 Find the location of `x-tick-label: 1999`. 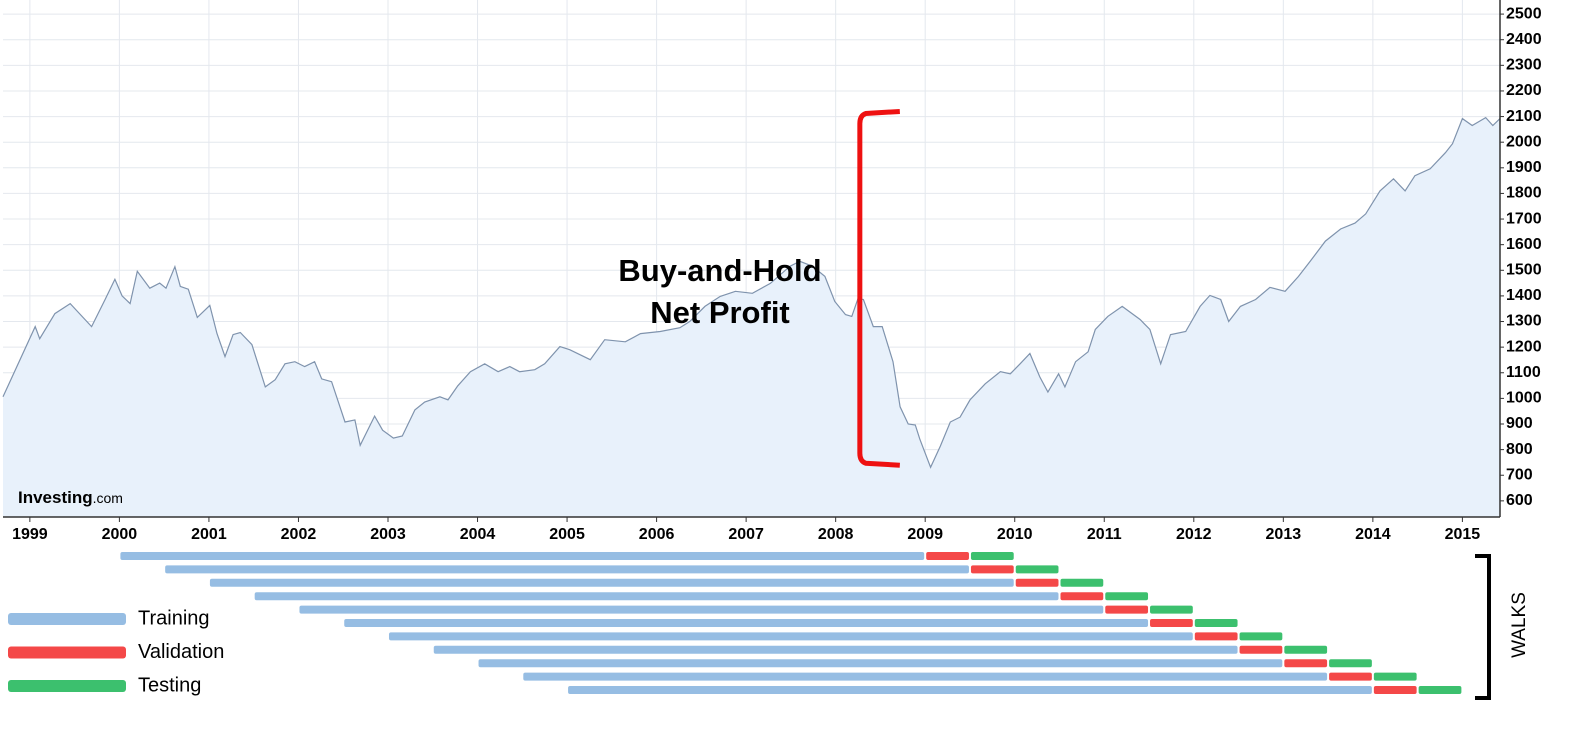

x-tick-label: 1999 is located at coordinates (30, 534).